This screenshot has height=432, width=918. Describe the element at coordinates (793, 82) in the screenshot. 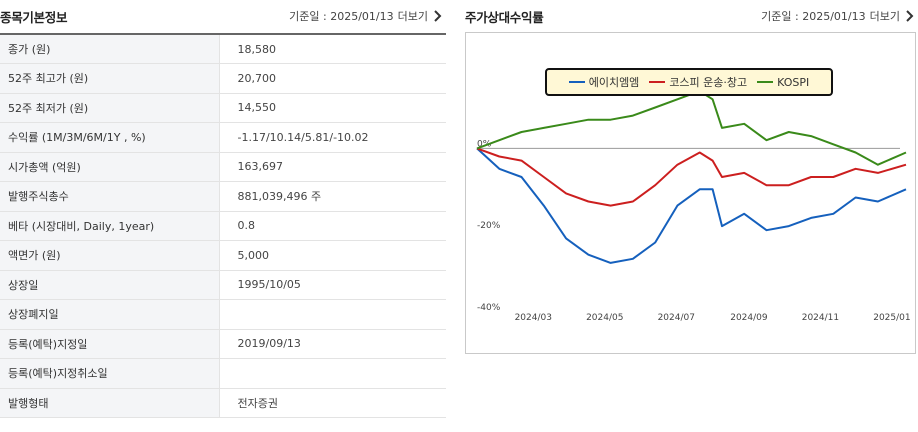

I see `legend-label: KOSPI` at that location.